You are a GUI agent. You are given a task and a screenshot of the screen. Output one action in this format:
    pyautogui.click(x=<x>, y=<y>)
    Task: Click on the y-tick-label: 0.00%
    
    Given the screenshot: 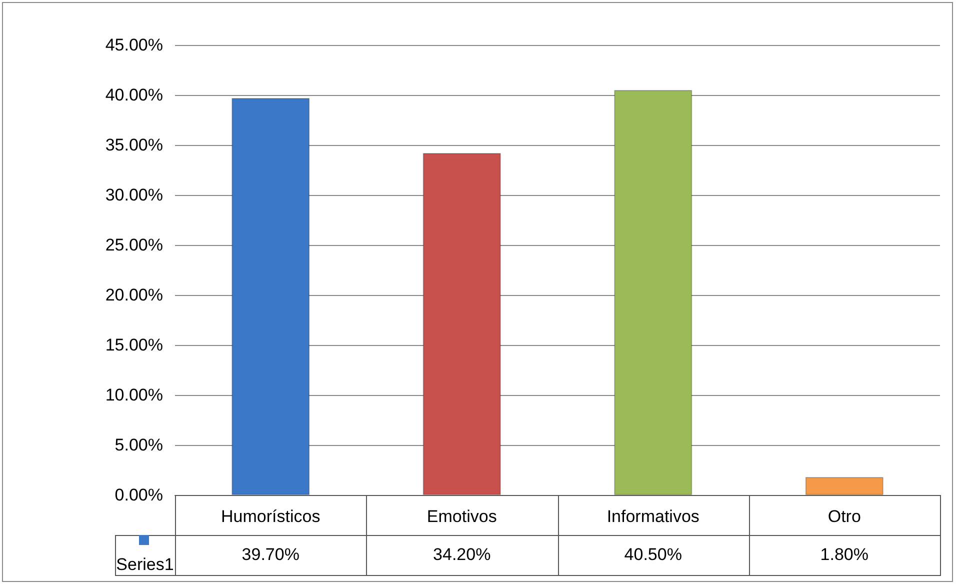 What is the action you would take?
    pyautogui.click(x=138, y=495)
    